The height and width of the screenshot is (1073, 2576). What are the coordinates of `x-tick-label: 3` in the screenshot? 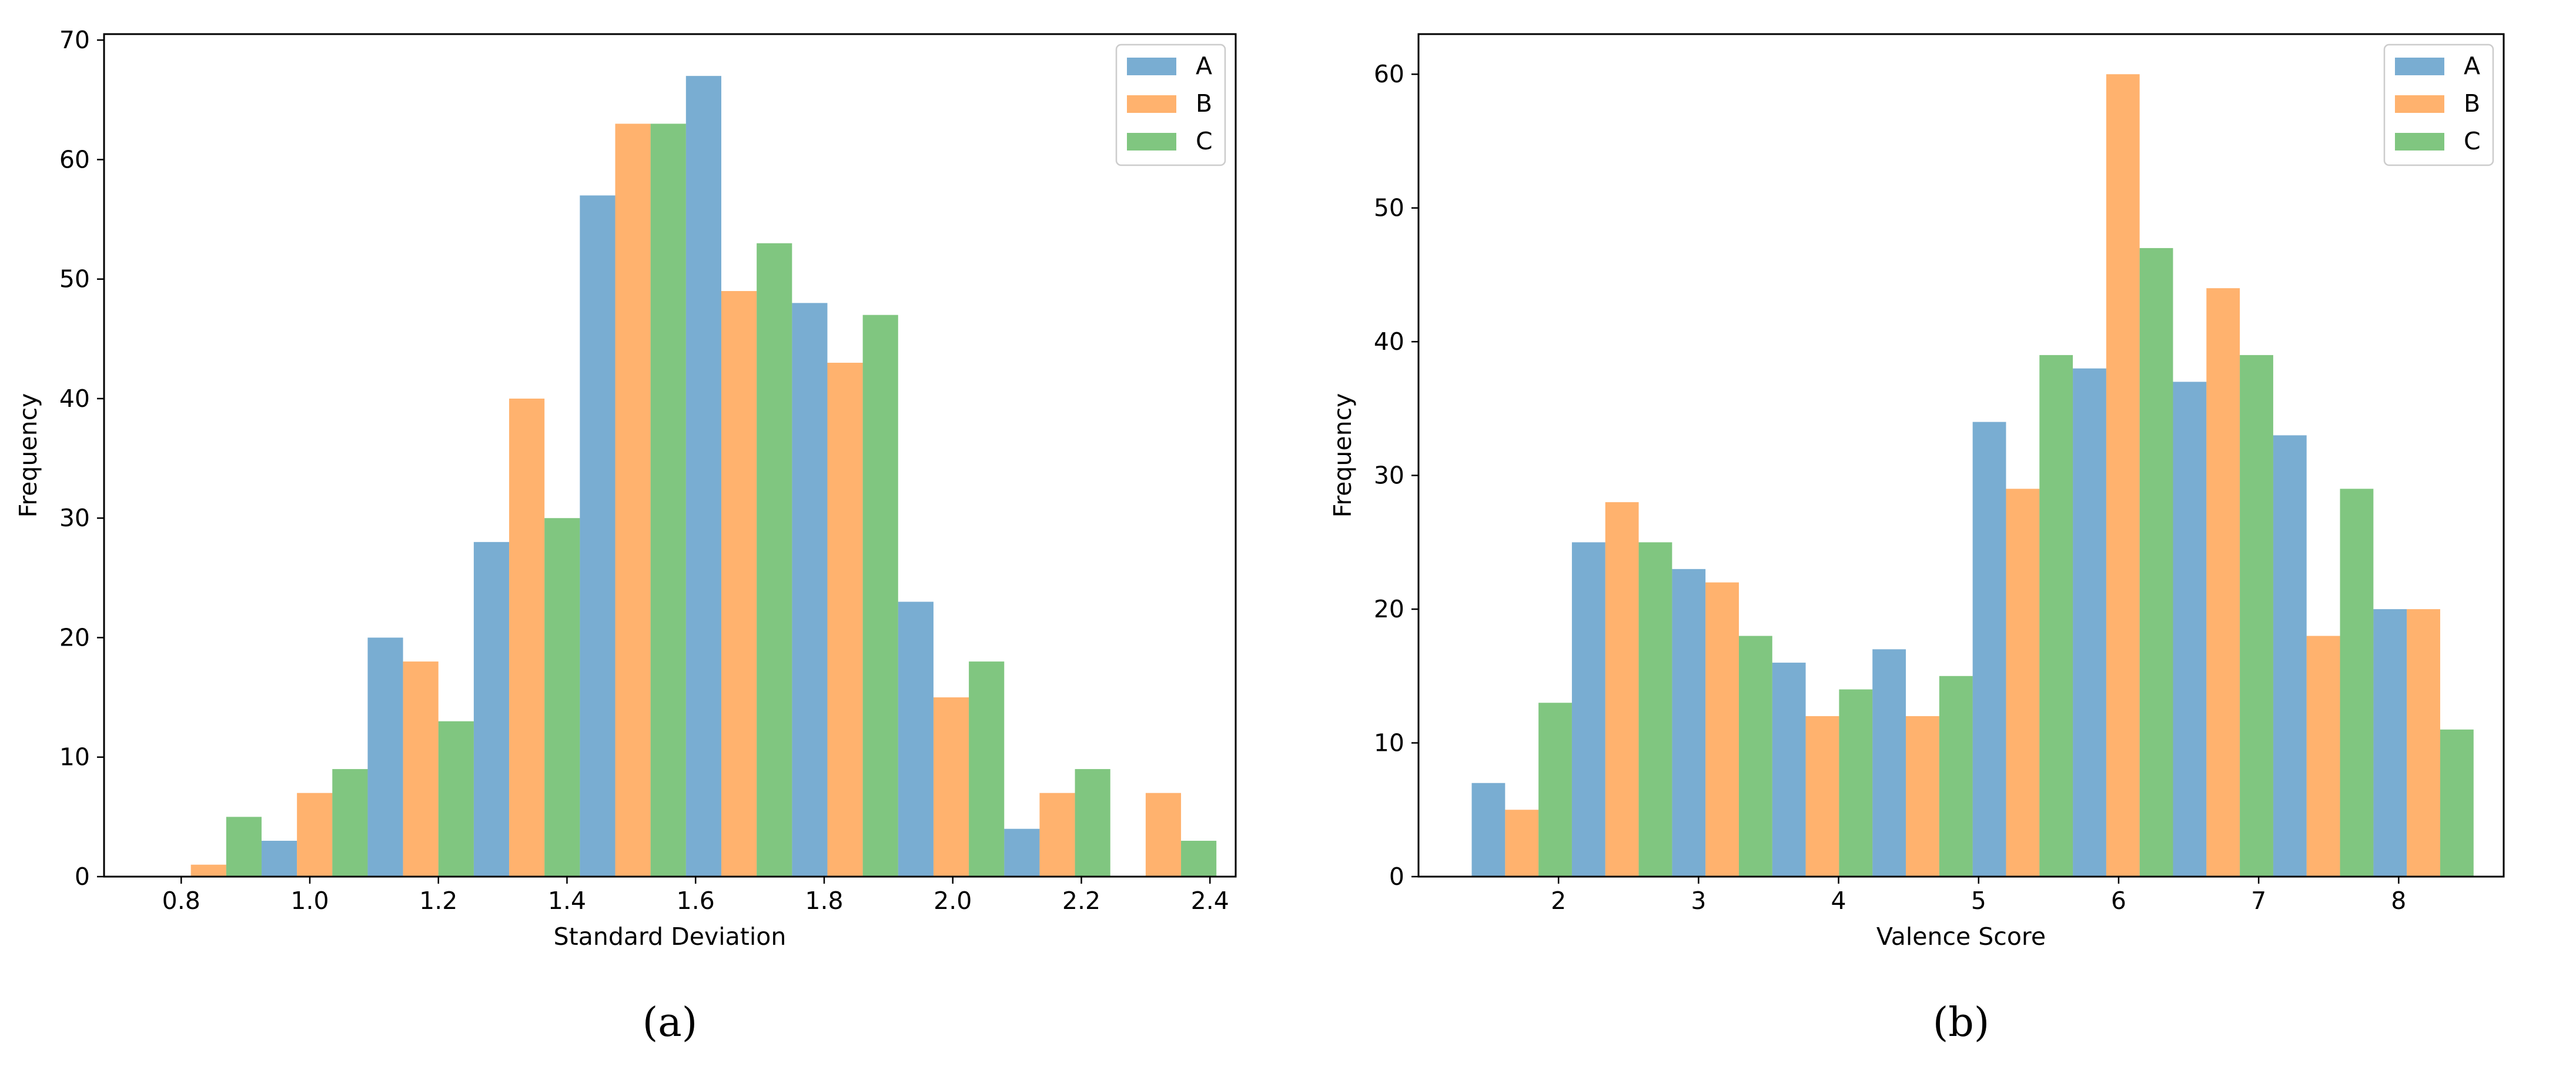 It's located at (1698, 901).